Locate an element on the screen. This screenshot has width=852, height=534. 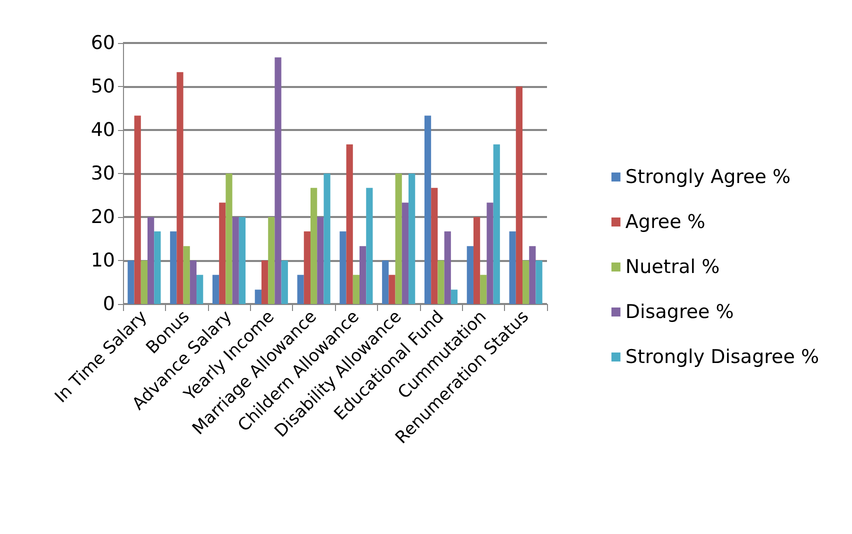
legend-label: Strongly Agree % is located at coordinates (708, 177).